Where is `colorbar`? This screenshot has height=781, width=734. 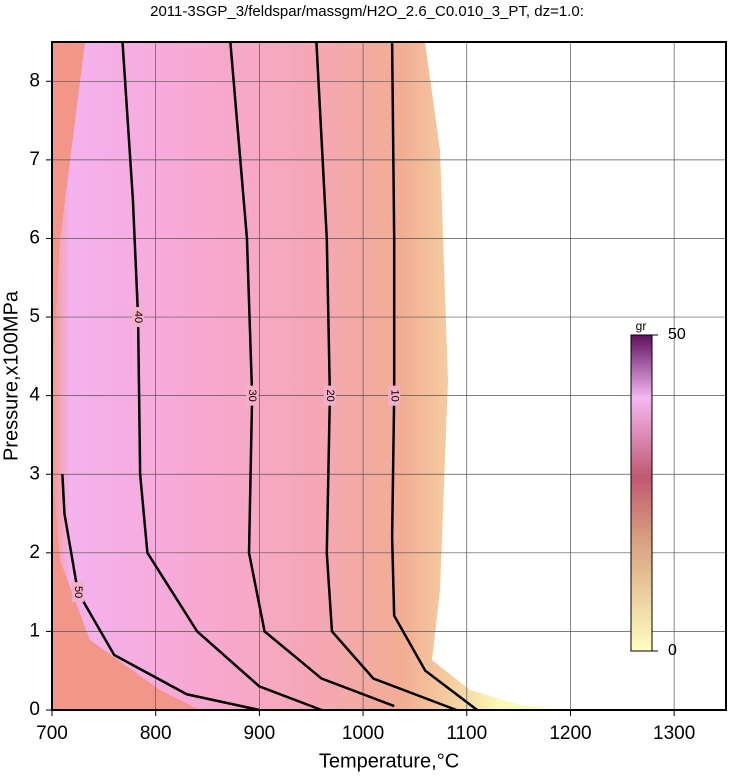
colorbar is located at coordinates (641, 493).